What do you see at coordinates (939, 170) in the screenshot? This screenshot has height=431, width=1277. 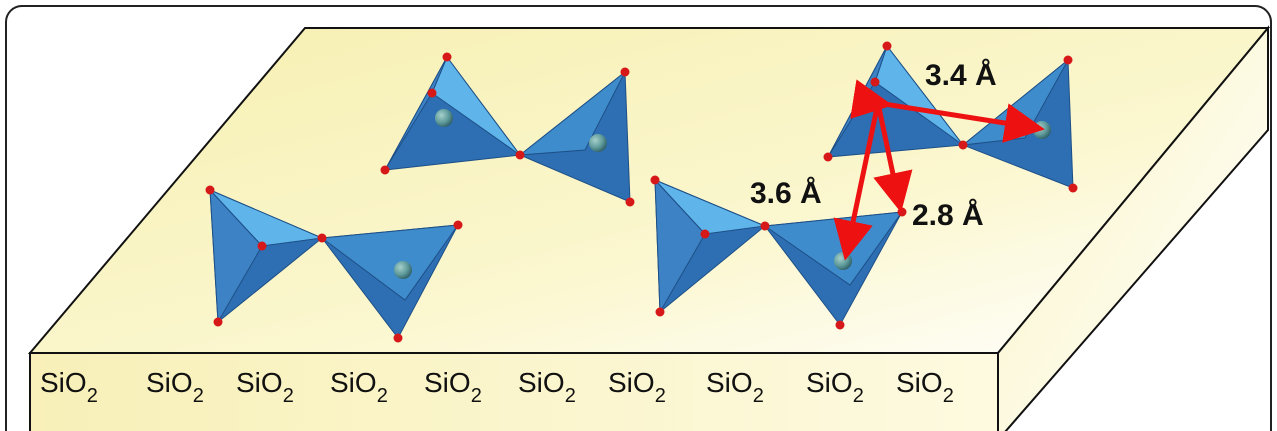 I see `distance-arrows` at bounding box center [939, 170].